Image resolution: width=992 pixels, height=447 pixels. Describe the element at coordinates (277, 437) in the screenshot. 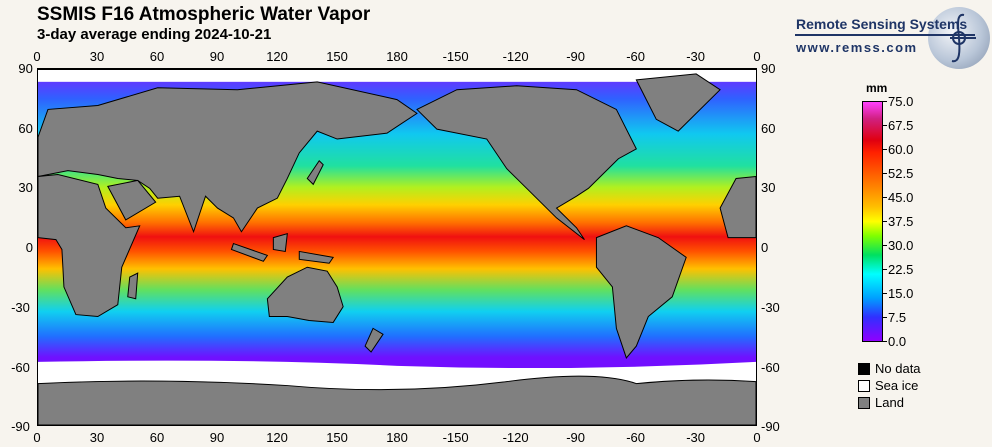

I see `longitude-label-bottom: 120` at that location.